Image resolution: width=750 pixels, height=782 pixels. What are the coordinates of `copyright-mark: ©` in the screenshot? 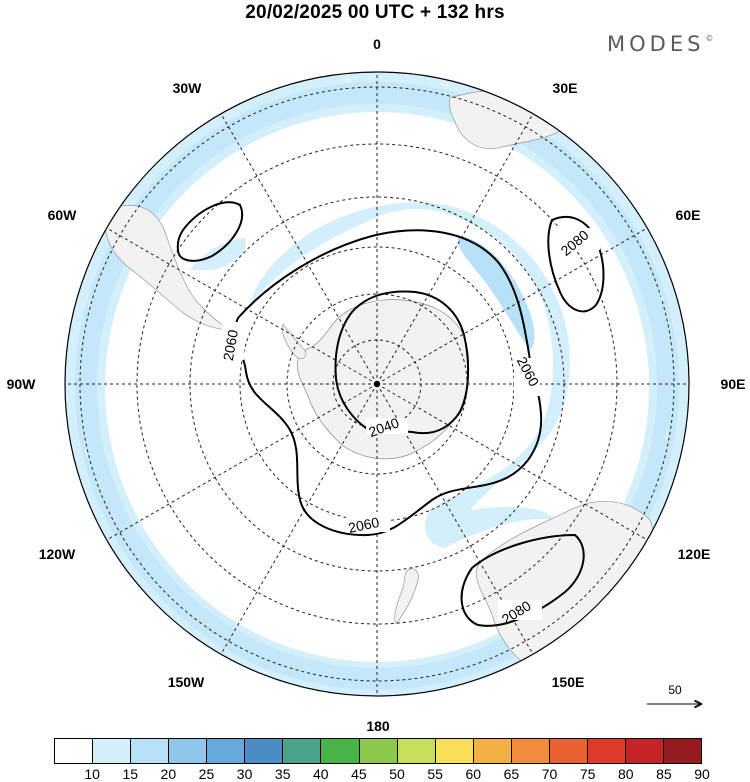 It's located at (709, 38).